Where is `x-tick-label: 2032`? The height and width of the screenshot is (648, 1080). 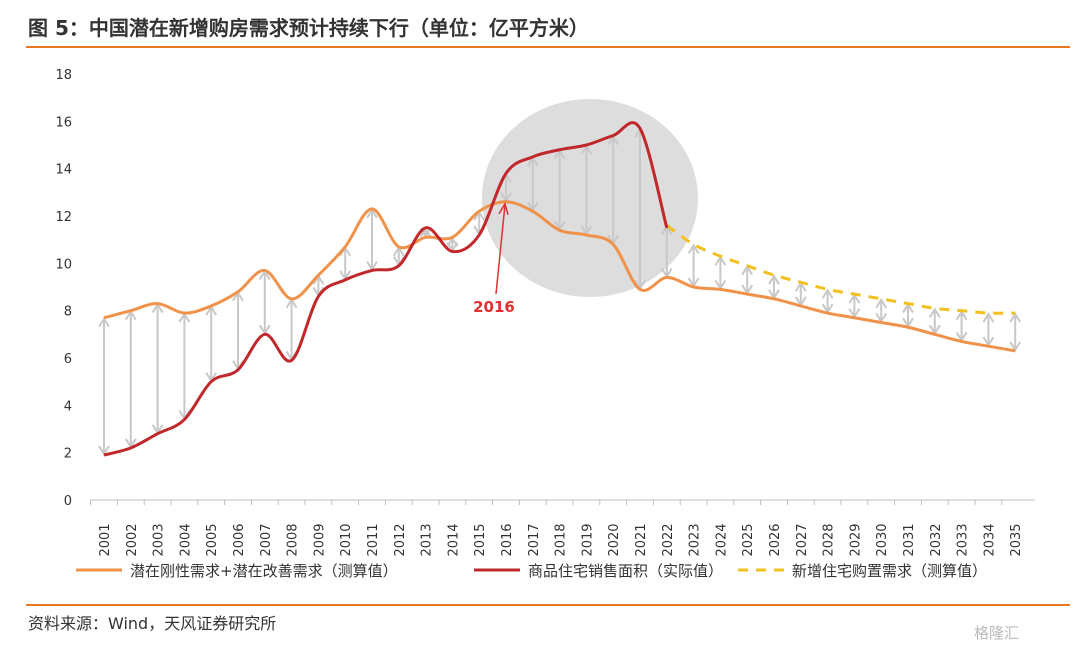
x-tick-label: 2032 is located at coordinates (936, 539).